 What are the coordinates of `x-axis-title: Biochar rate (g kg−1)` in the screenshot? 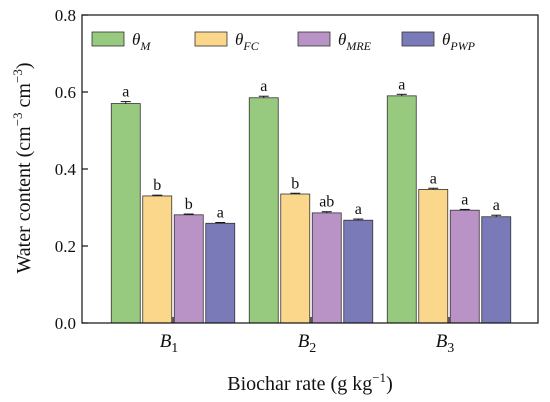 It's located at (309, 382).